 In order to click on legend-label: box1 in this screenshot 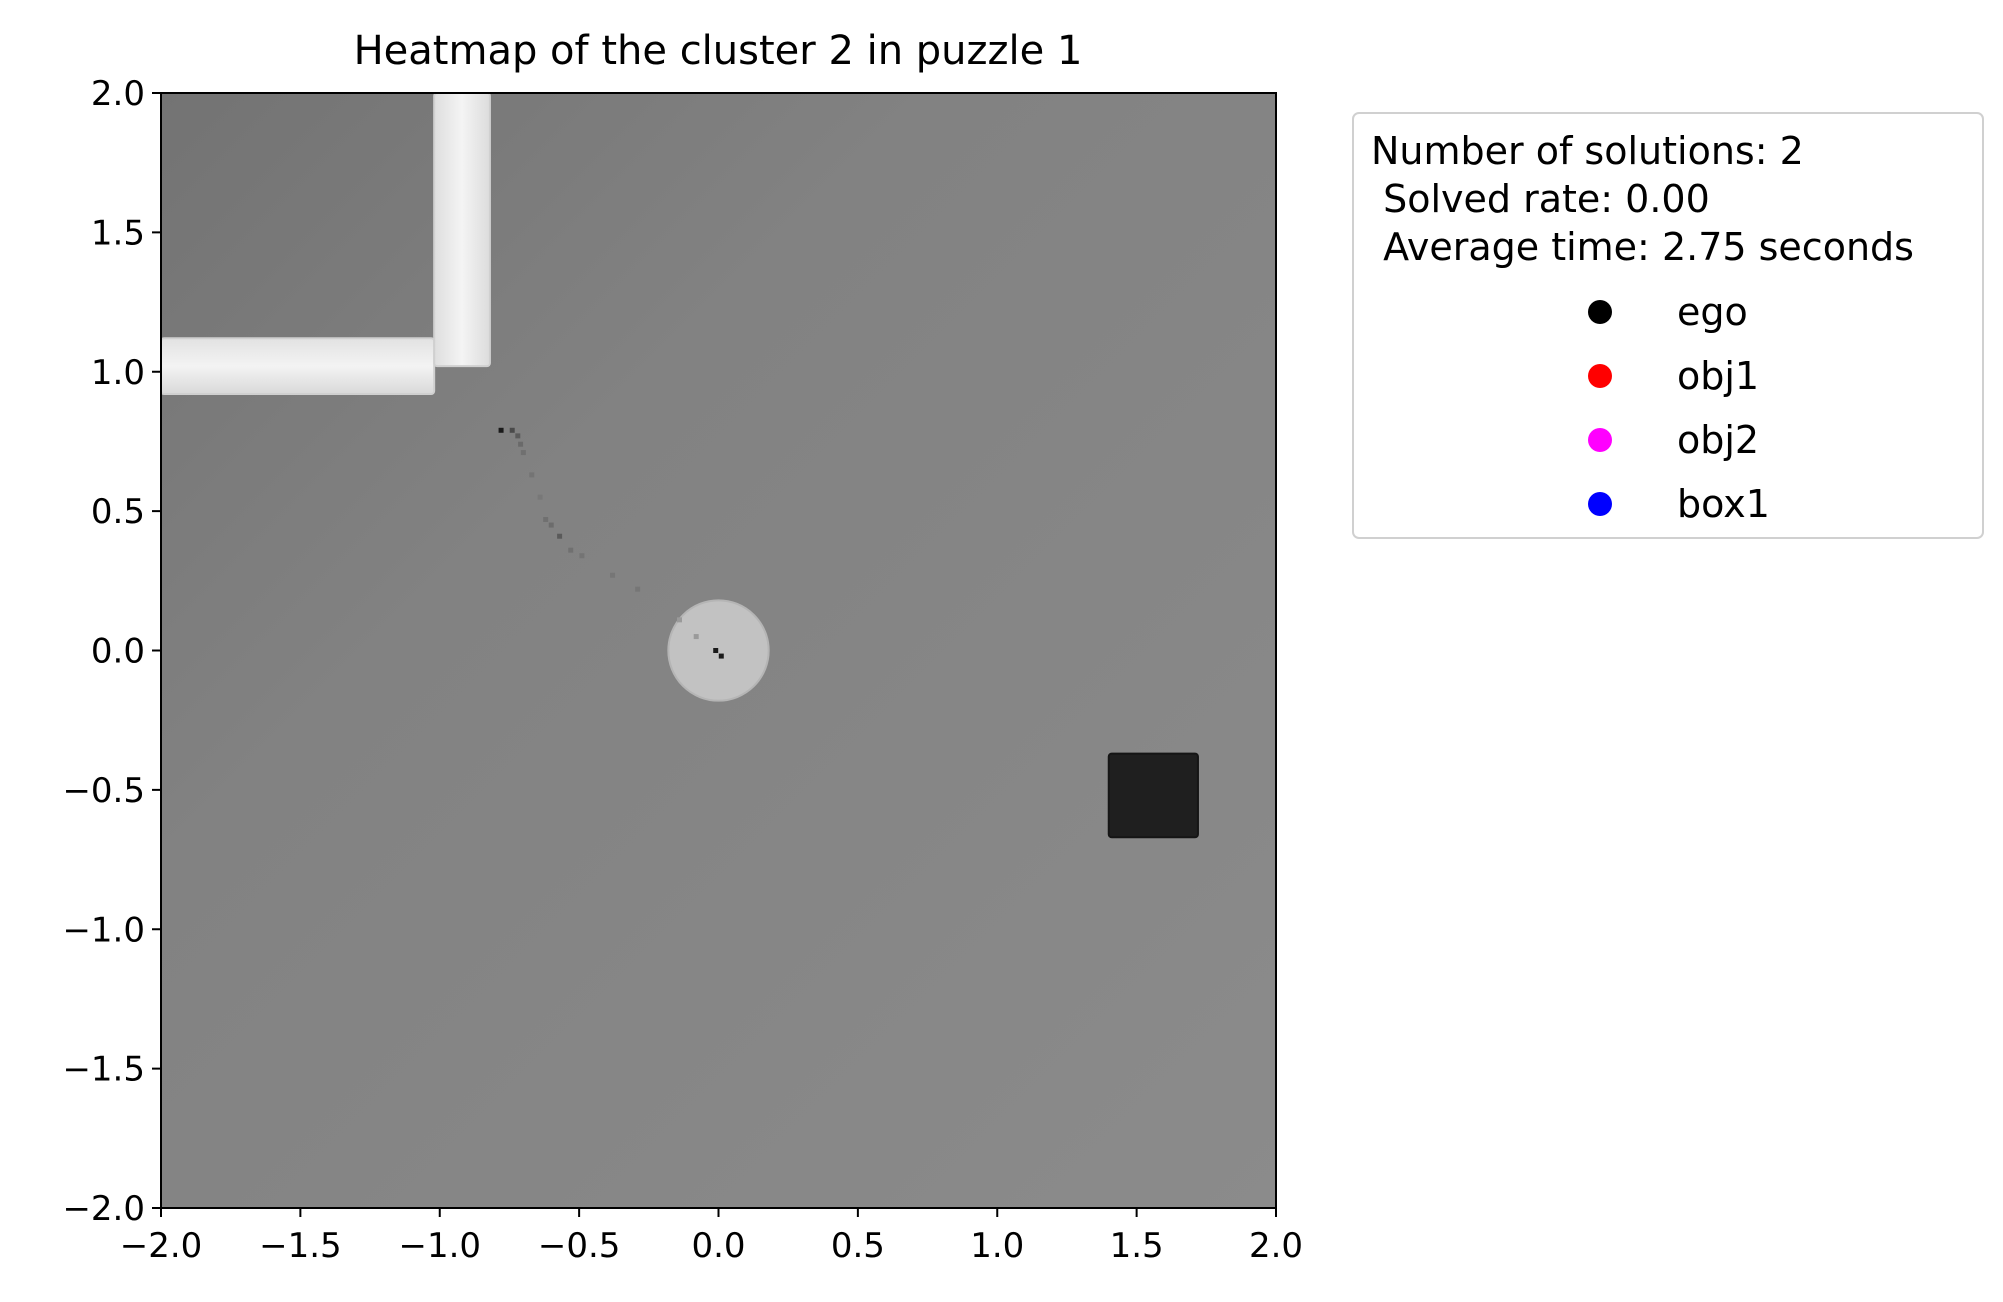, I will do `click(1723, 504)`.